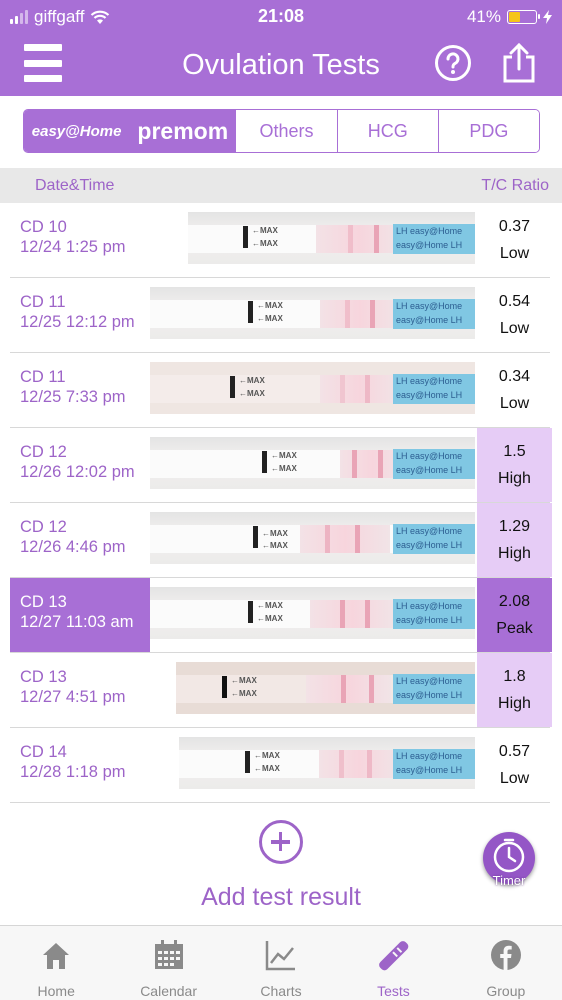  Describe the element at coordinates (287, 131) in the screenshot. I see `tab-others: Others` at that location.